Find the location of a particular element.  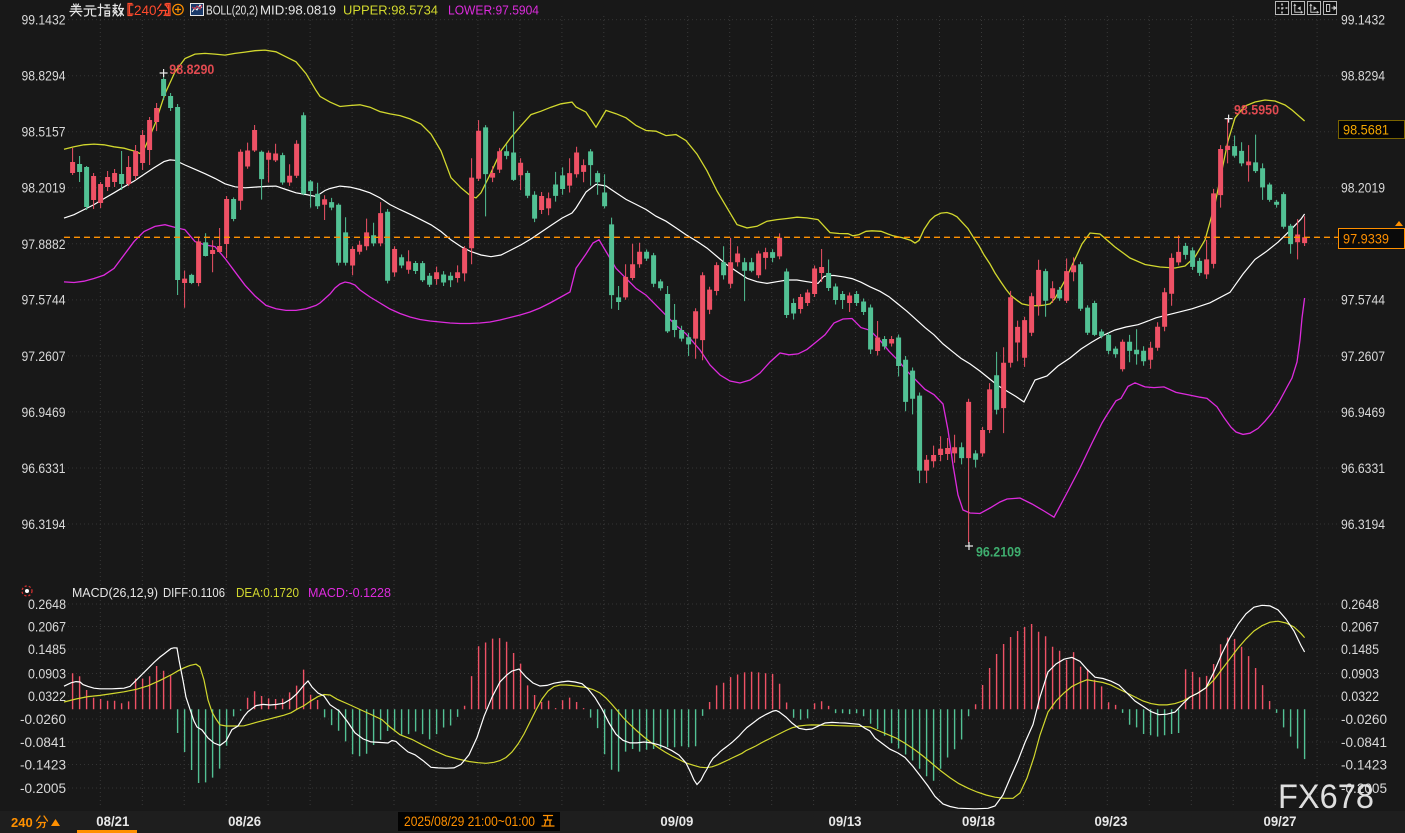

svg-text: DIFF:0.1106 is located at coordinates (194, 592).